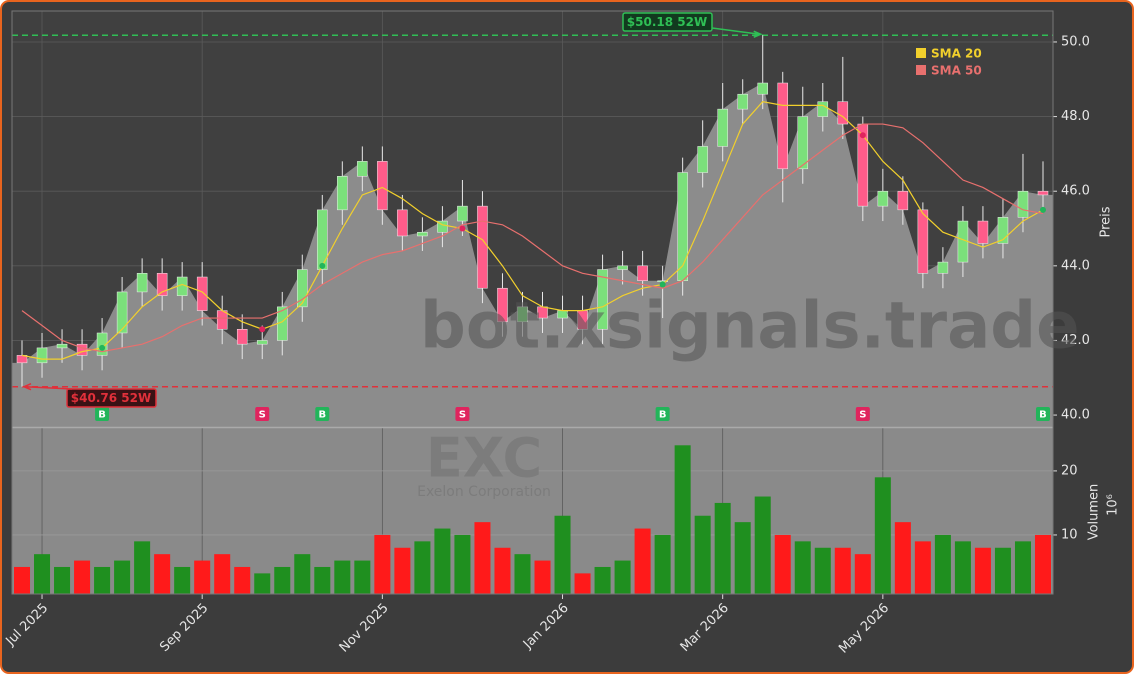 The image size is (1134, 674). I want to click on volume-unit: 10⁶, so click(1113, 505).